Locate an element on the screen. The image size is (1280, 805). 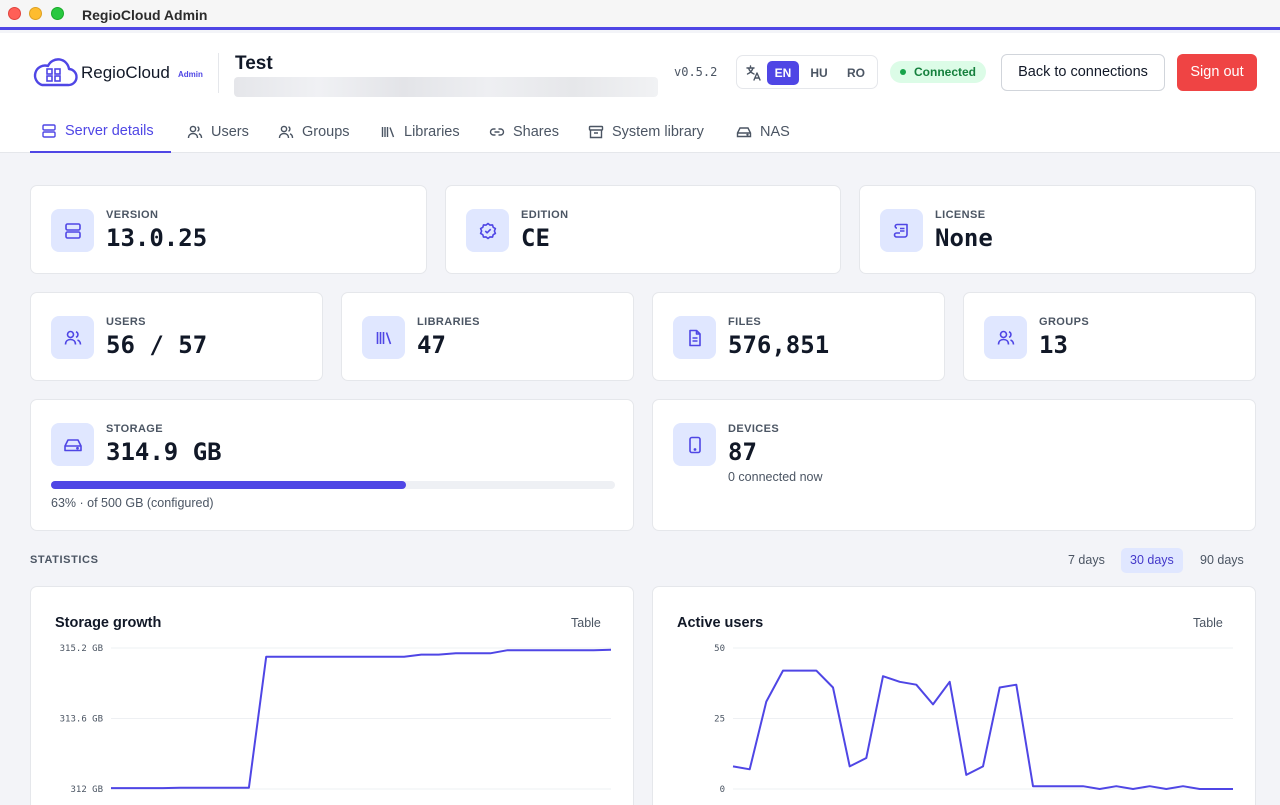
y-tick-label: 313.6 GB is located at coordinates (81, 720).